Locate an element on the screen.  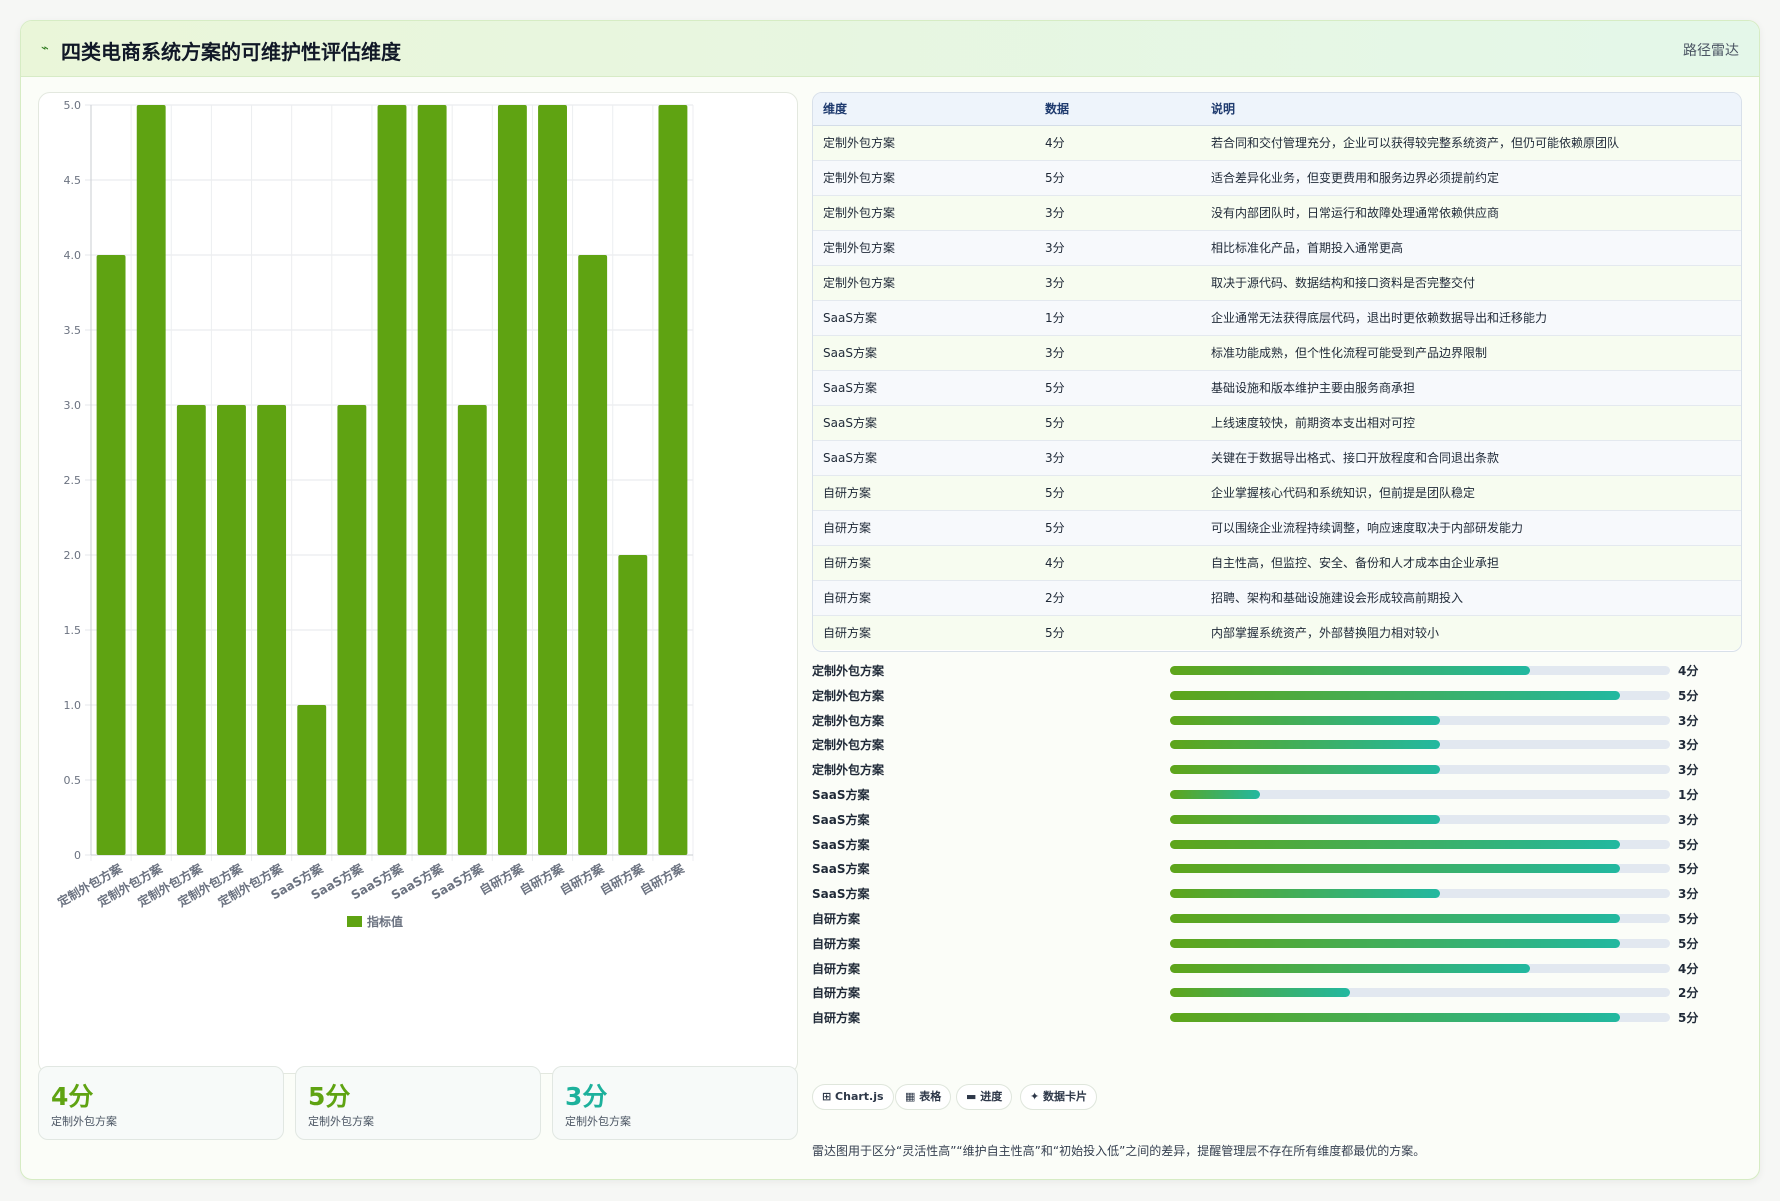
chip-table: ▦ 表格 is located at coordinates (923, 1097).